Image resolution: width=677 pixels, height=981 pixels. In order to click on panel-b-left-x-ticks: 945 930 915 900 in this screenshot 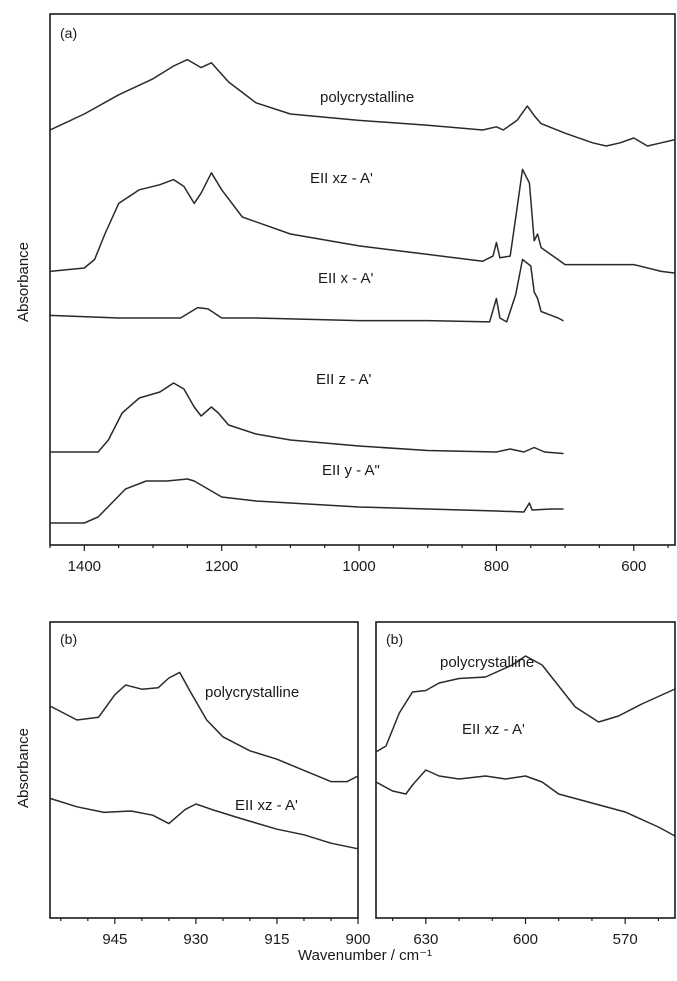, I will do `click(215, 933)`.